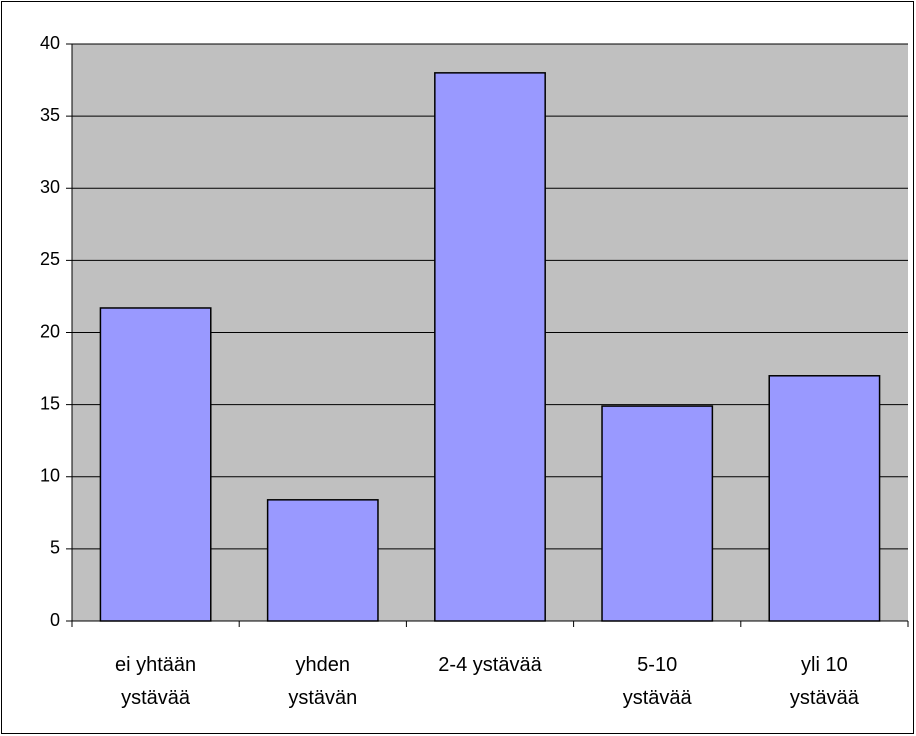 This screenshot has height=736, width=916. I want to click on y-tick-label: 40, so click(50, 43).